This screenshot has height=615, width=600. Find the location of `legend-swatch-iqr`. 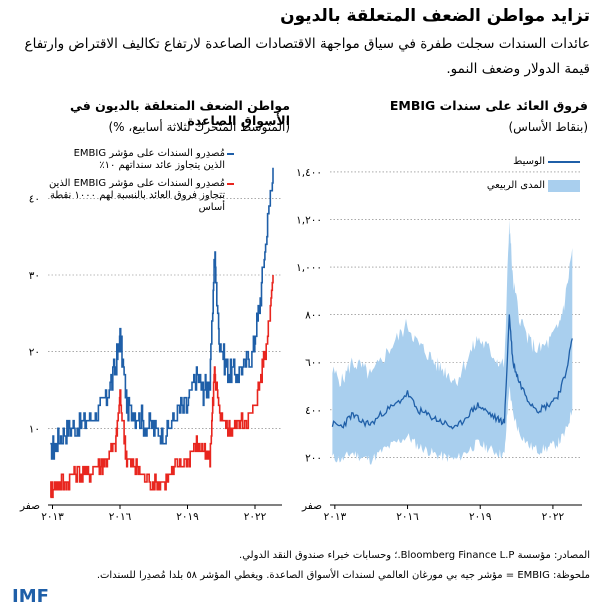

legend-swatch-iqr is located at coordinates (564, 186).